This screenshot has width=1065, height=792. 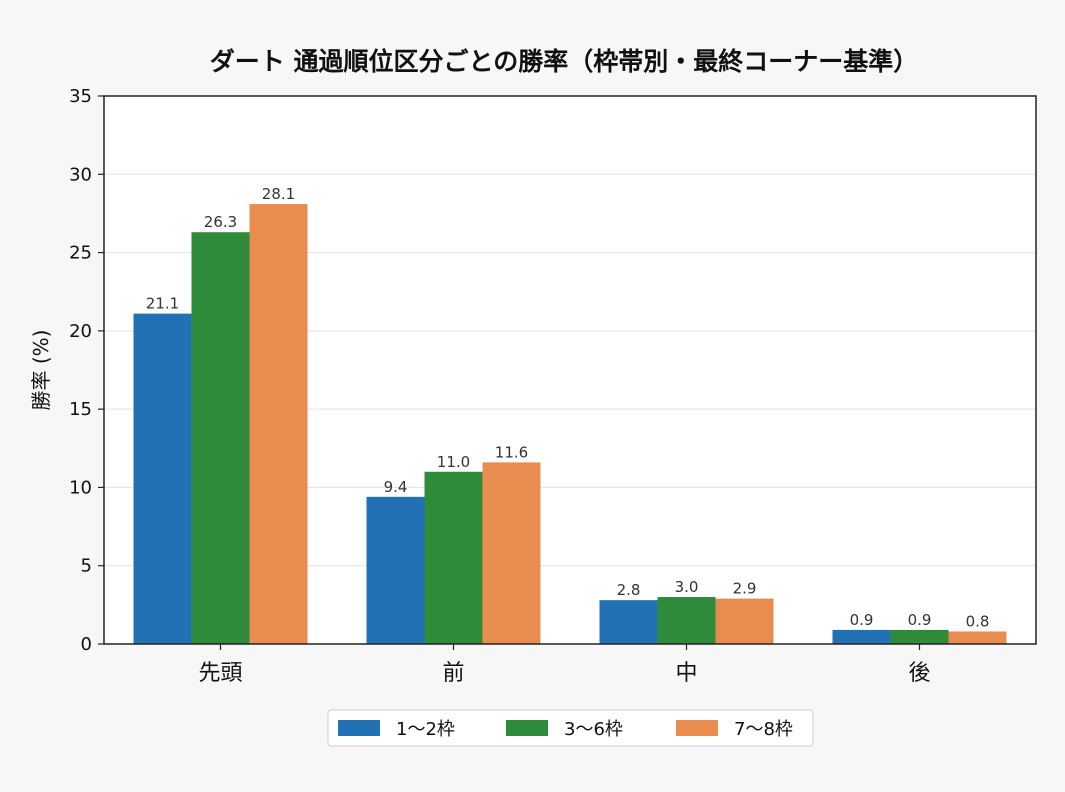 I want to click on y-tick-label: 10, so click(x=80, y=487).